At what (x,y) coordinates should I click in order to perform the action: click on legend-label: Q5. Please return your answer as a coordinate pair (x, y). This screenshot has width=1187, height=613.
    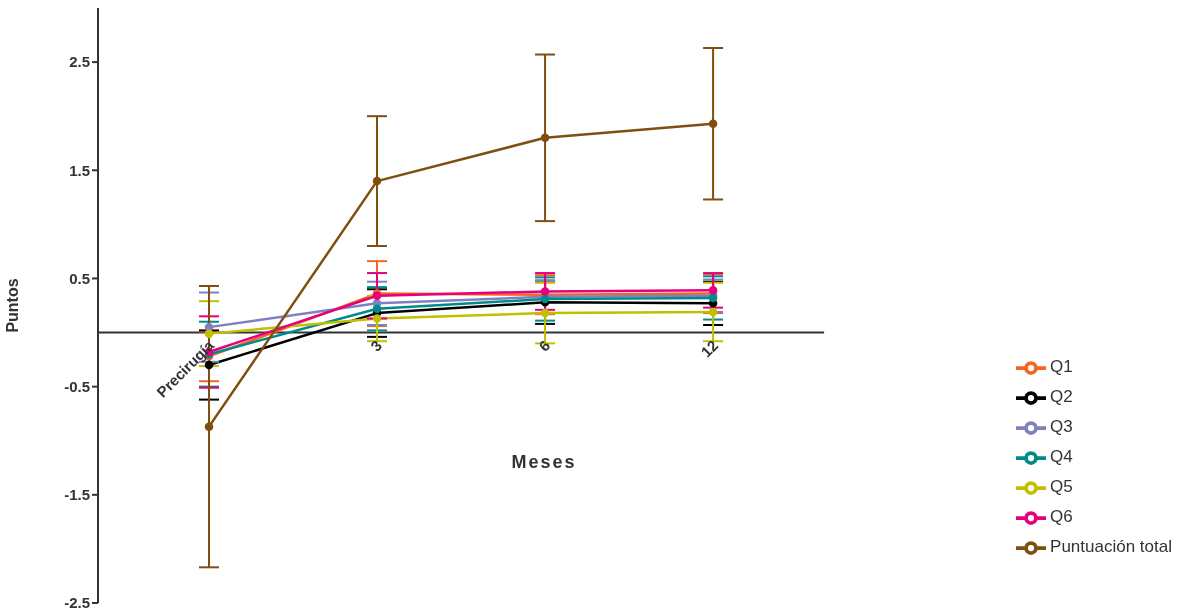
    Looking at the image, I should click on (1061, 487).